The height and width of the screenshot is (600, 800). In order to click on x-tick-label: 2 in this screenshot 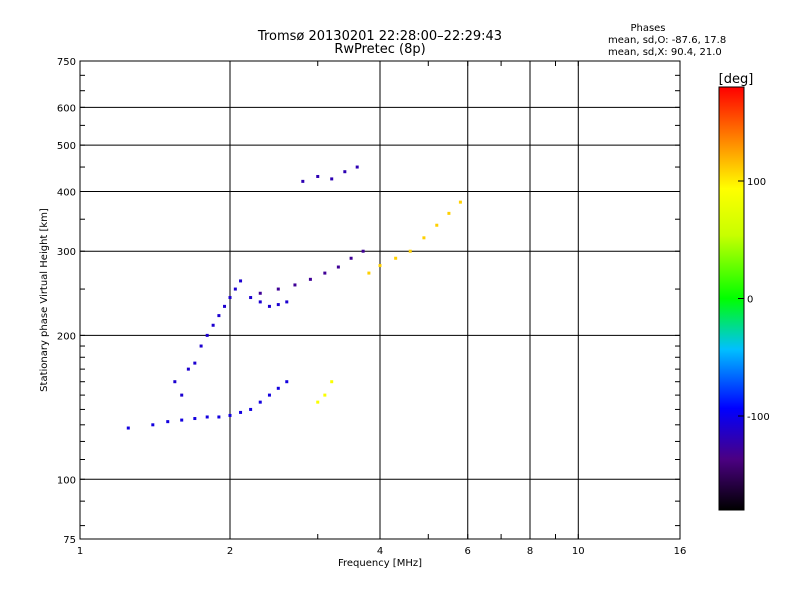, I will do `click(230, 551)`.